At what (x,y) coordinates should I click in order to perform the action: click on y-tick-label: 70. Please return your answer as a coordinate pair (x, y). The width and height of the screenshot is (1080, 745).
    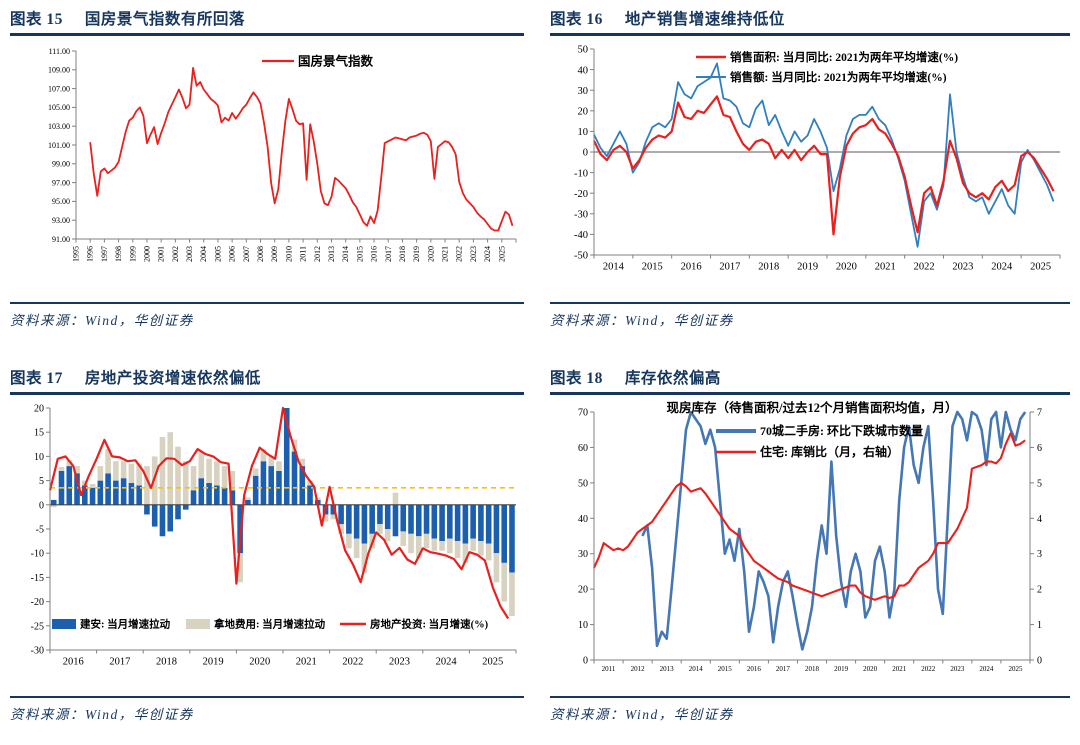
    Looking at the image, I should click on (583, 412).